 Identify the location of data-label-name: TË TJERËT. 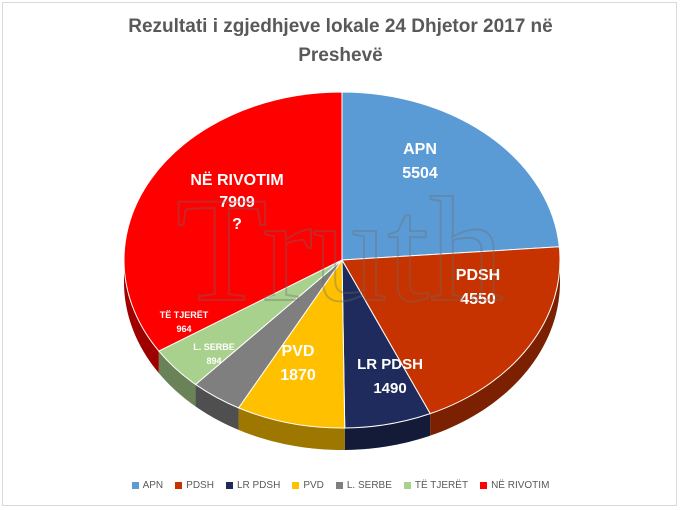
(184, 315).